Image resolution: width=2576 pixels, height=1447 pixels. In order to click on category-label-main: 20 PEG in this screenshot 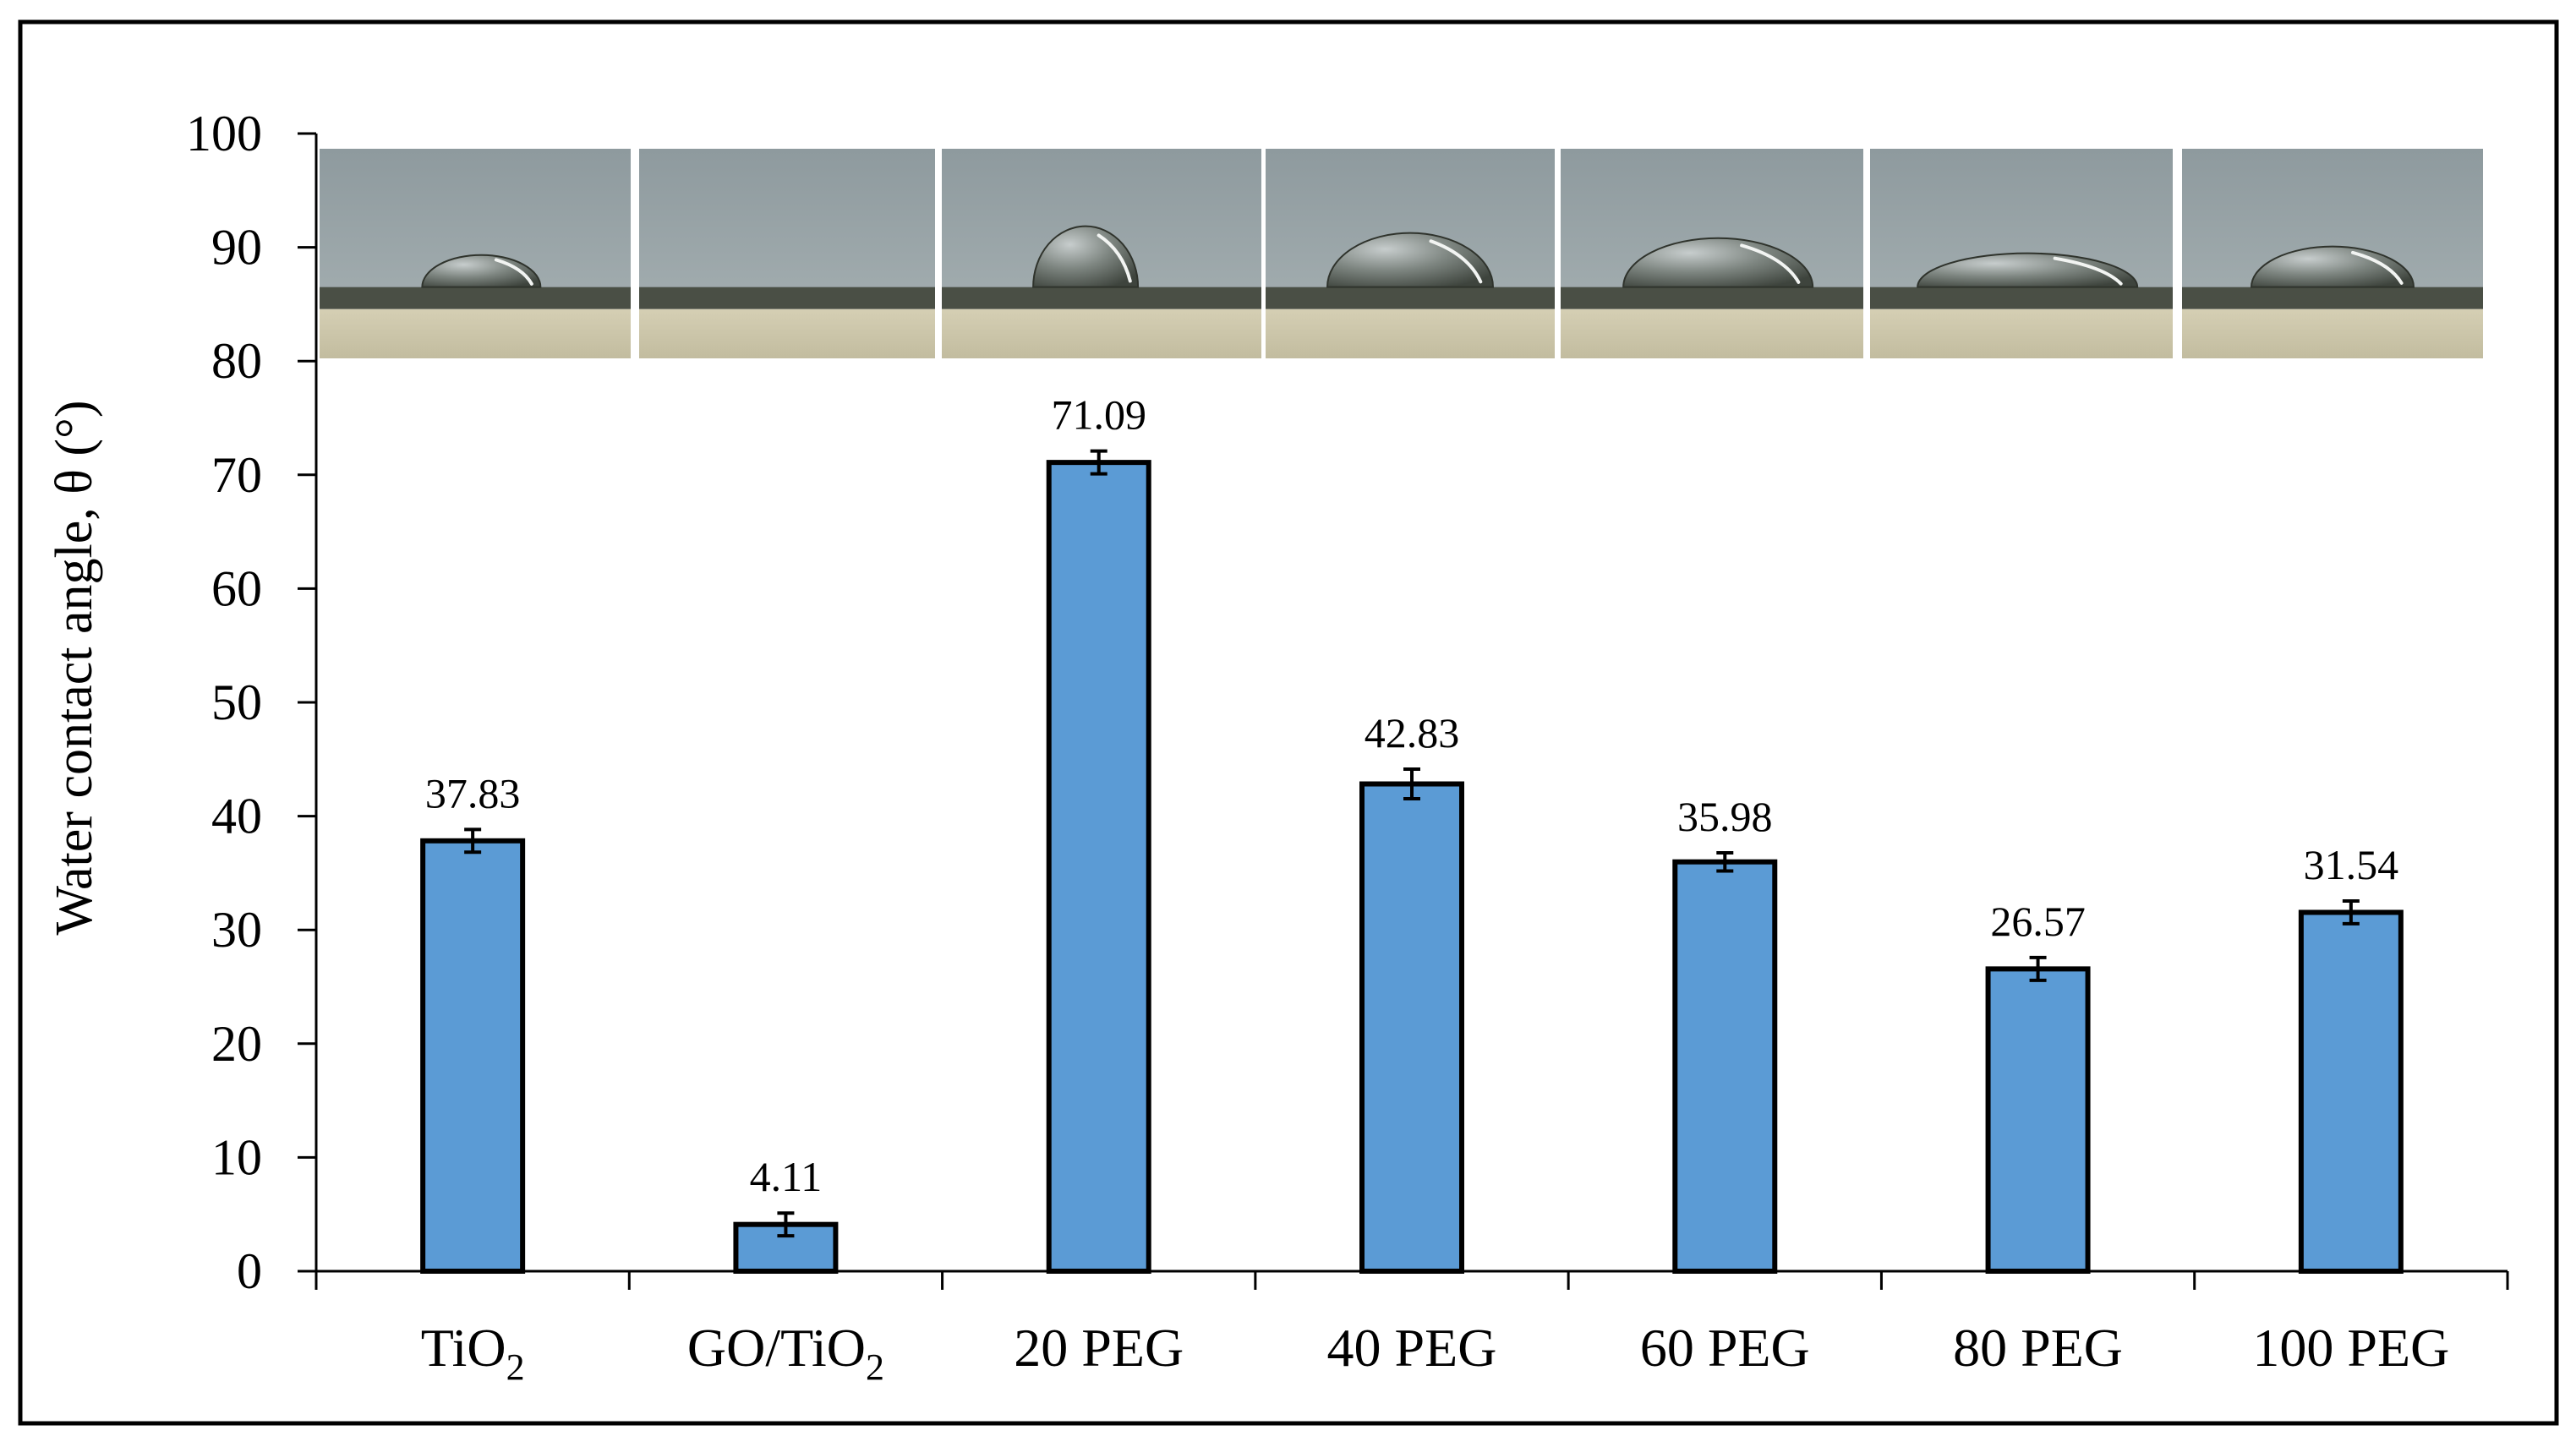, I will do `click(1099, 1348)`.